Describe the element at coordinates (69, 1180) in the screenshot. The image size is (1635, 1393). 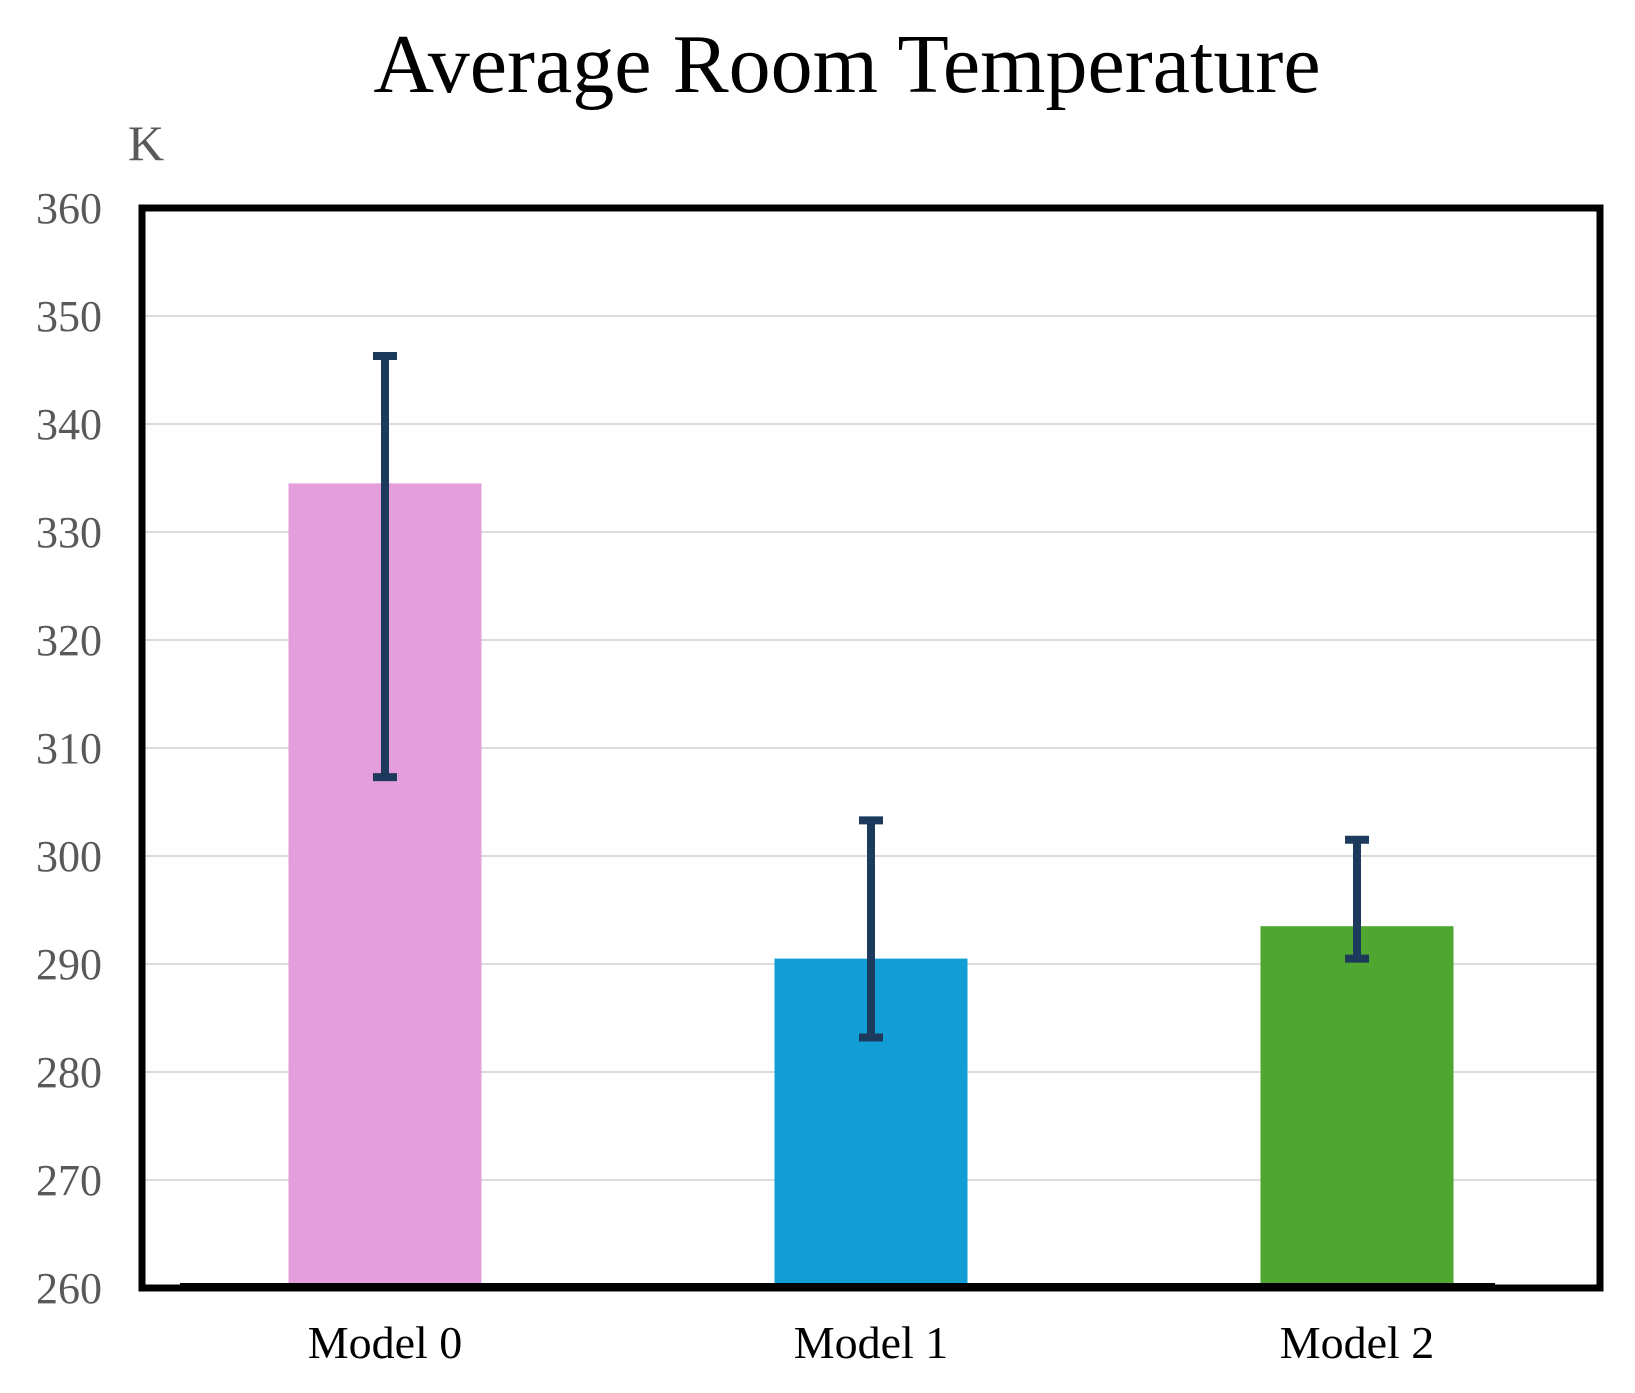
I see `y-tick-label: 270` at that location.